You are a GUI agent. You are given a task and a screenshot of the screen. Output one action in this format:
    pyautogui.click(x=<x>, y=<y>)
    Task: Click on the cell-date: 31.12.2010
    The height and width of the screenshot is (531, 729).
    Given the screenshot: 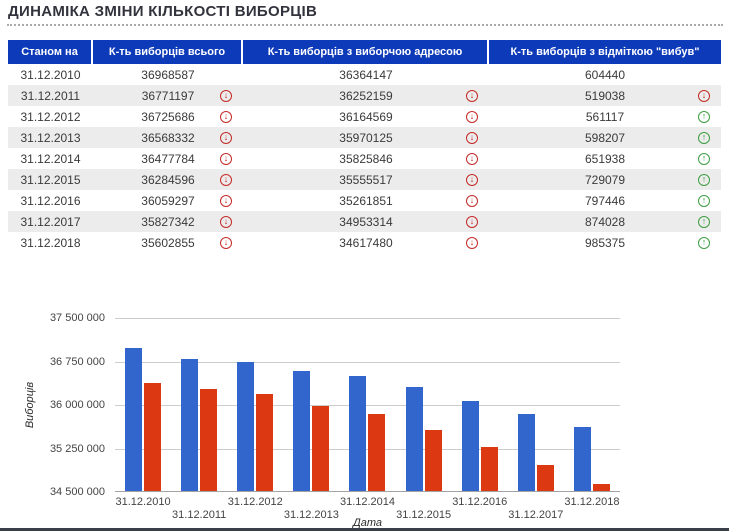 What is the action you would take?
    pyautogui.click(x=50, y=74)
    